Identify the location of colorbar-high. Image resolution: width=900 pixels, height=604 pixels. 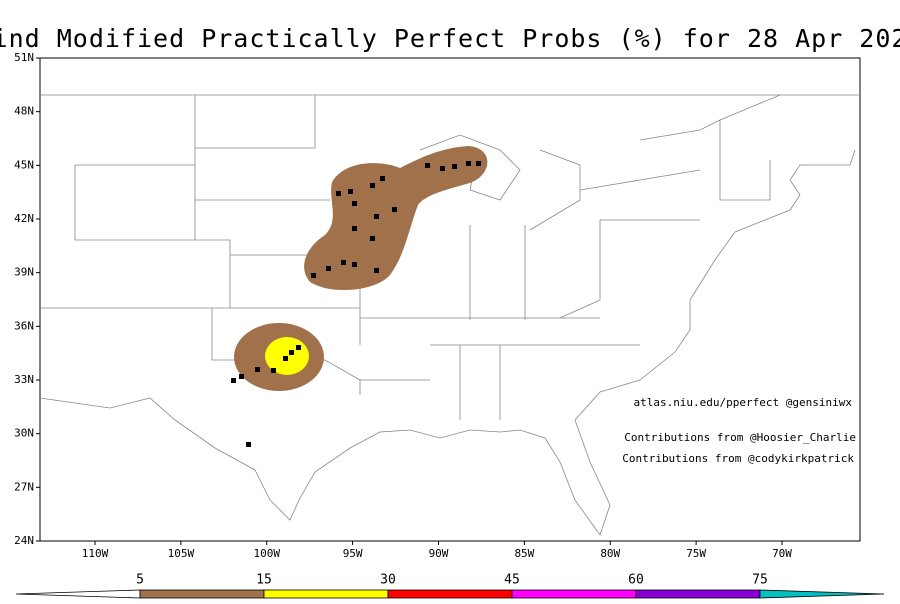
(822, 594).